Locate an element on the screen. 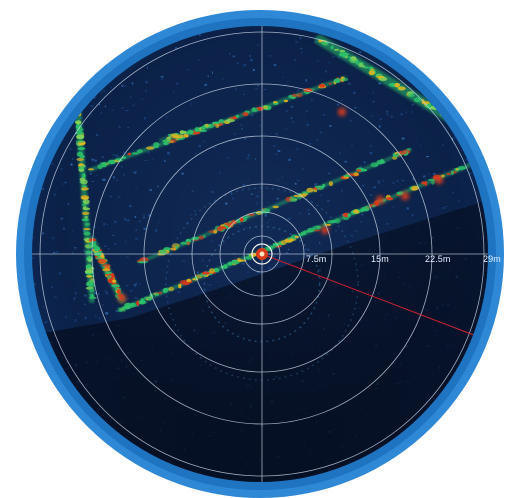 This screenshot has height=498, width=514. heading-line is located at coordinates (374, 299).